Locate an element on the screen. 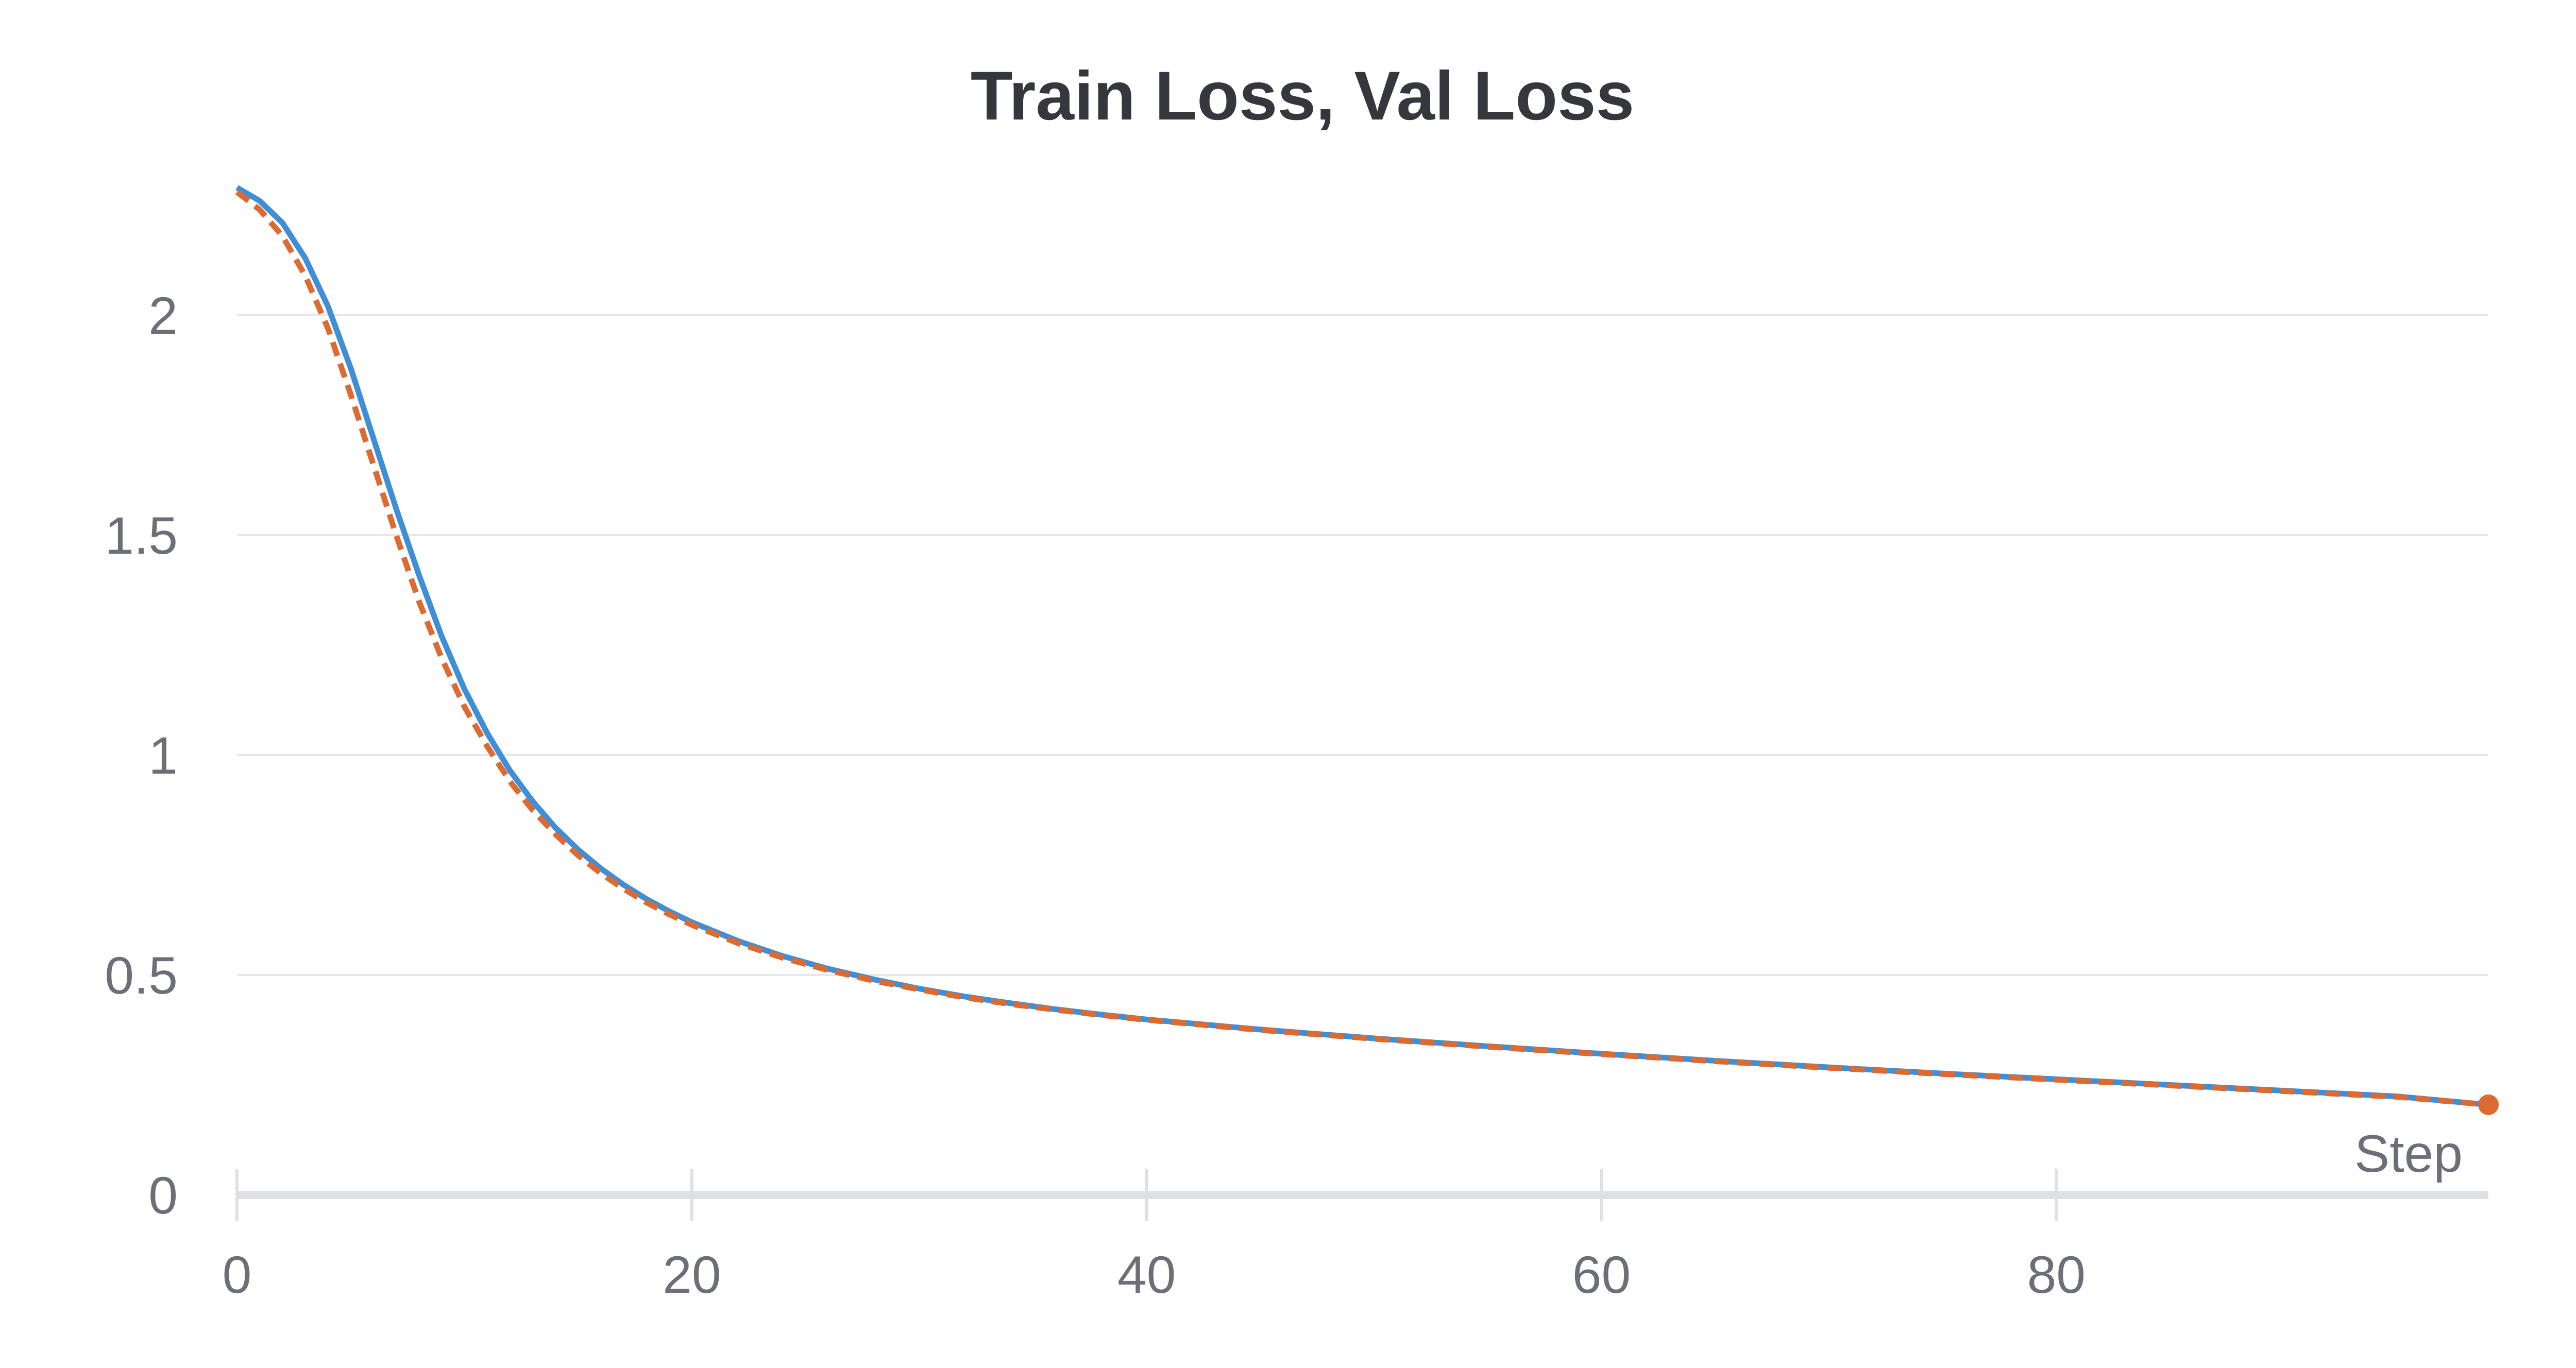  y-tick-label: 0 is located at coordinates (163, 1195).